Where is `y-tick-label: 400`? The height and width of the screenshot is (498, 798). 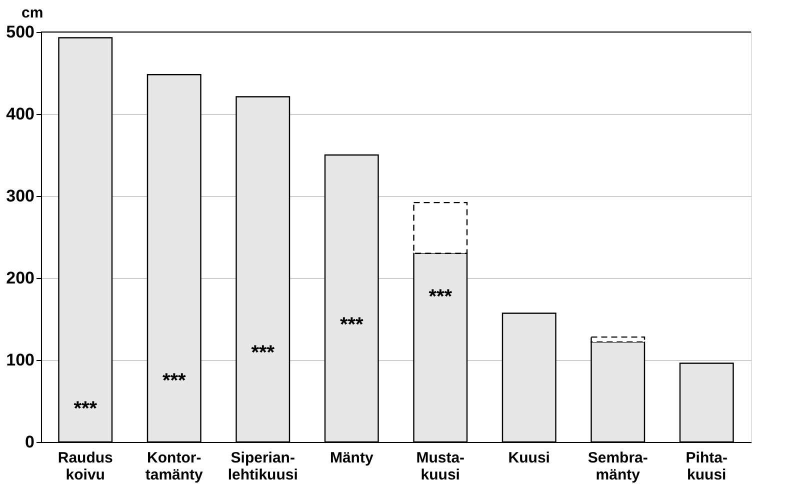 y-tick-label: 400 is located at coordinates (20, 114).